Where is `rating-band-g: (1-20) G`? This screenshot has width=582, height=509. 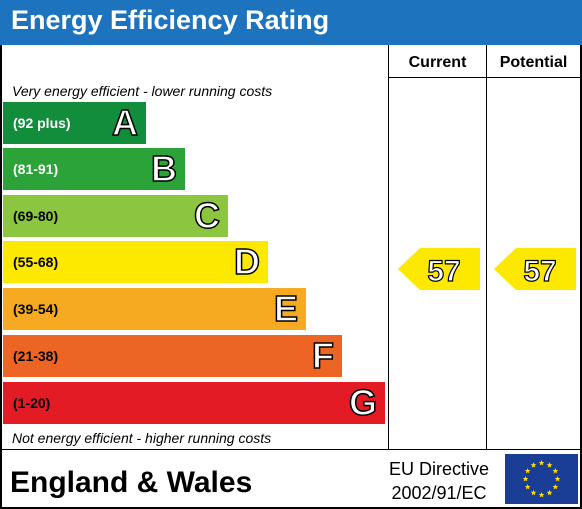 rating-band-g: (1-20) G is located at coordinates (194, 402).